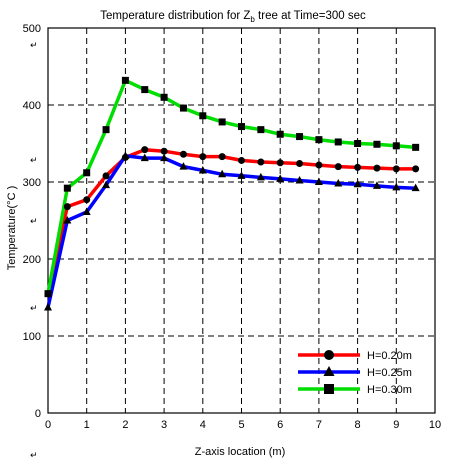  I want to click on x-tick-label: 9, so click(396, 425).